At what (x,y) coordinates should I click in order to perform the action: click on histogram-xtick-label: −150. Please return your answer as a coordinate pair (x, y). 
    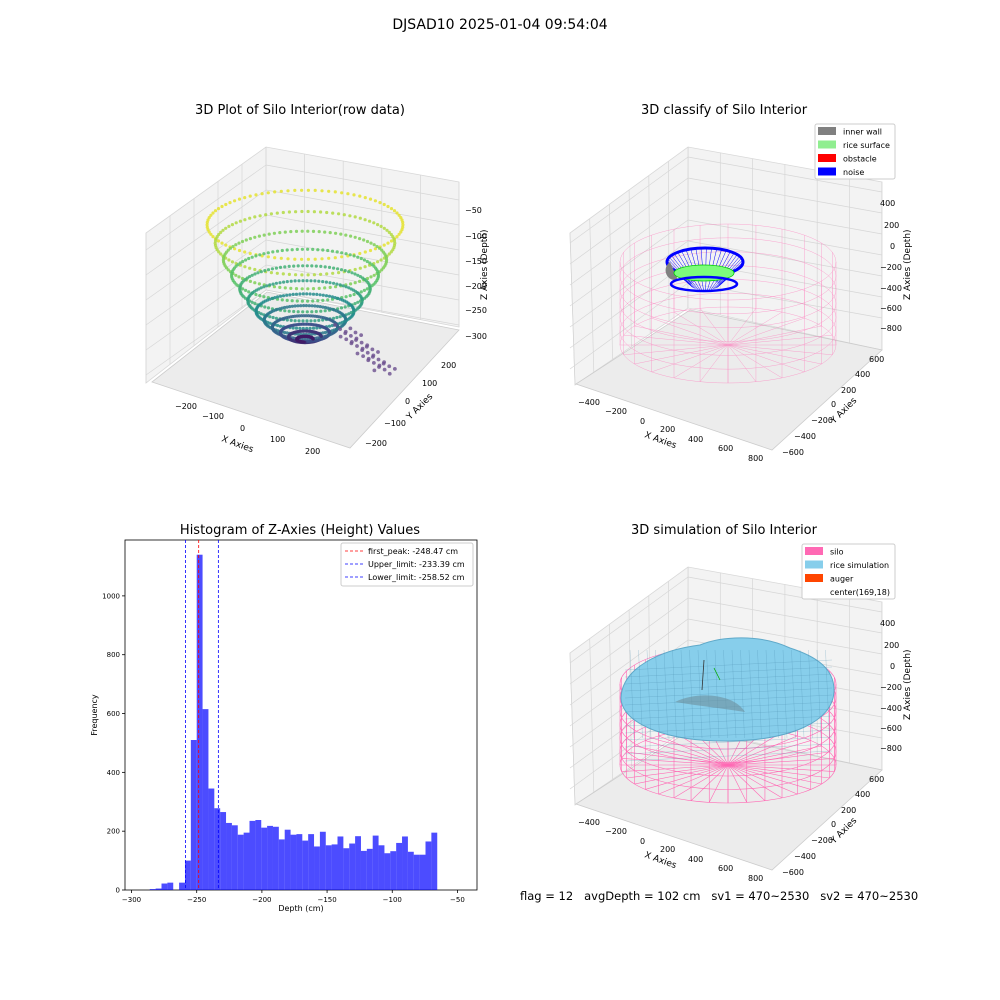
    Looking at the image, I should click on (326, 900).